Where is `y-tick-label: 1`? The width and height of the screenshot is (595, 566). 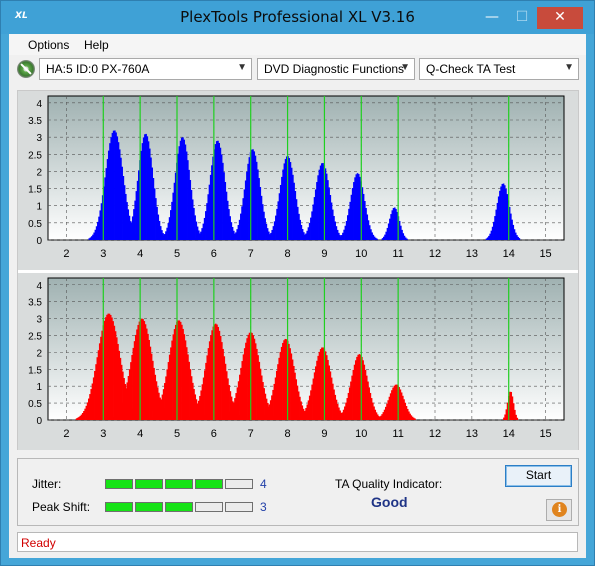 y-tick-label: 1 is located at coordinates (39, 387).